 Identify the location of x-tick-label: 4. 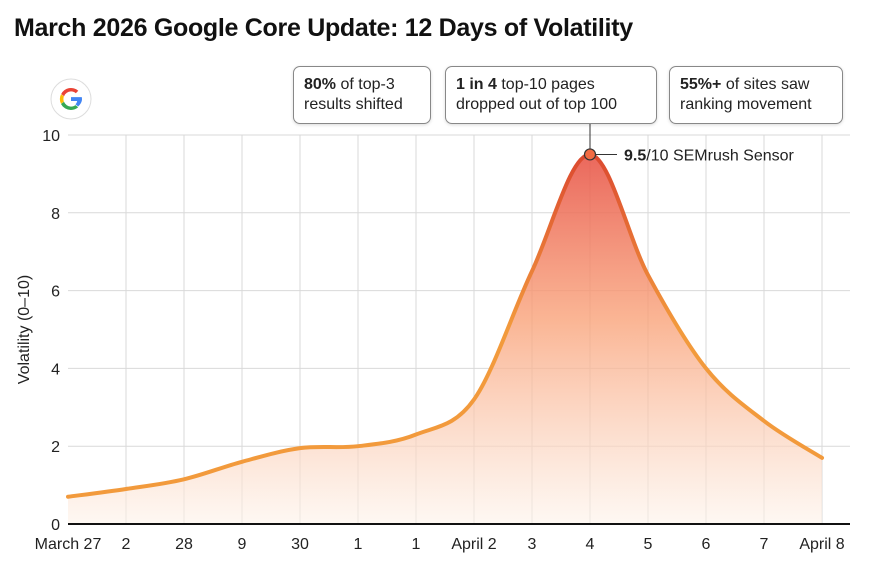
(590, 544).